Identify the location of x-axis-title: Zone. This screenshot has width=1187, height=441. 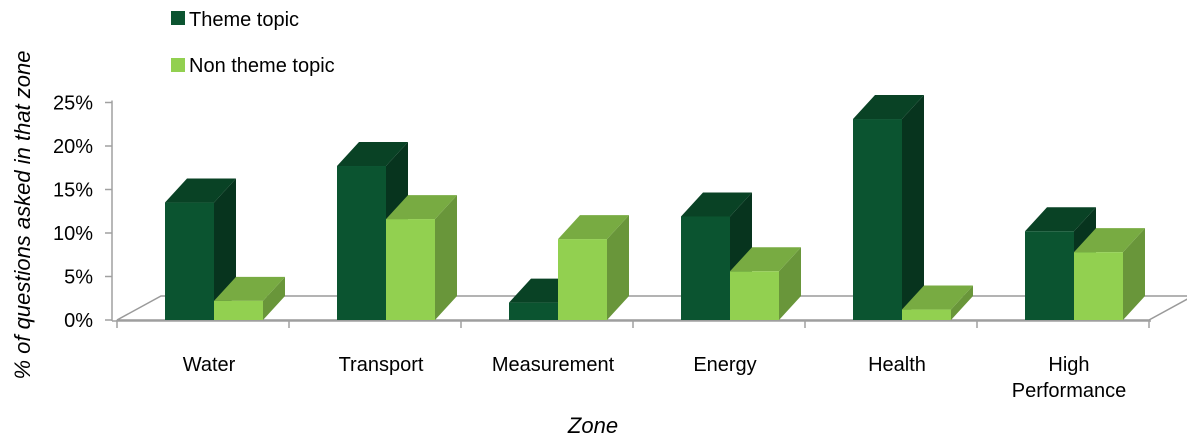
(592, 425).